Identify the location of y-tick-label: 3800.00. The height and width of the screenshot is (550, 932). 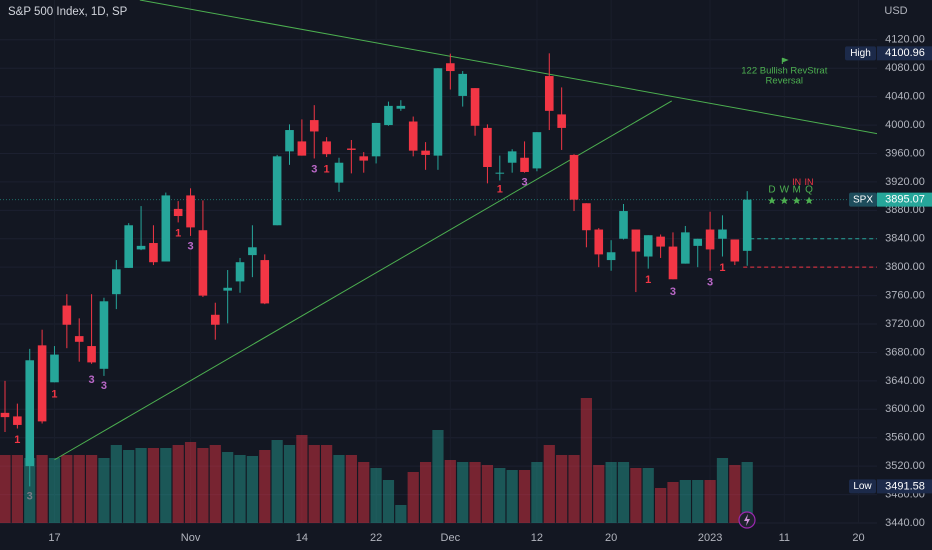
(905, 267).